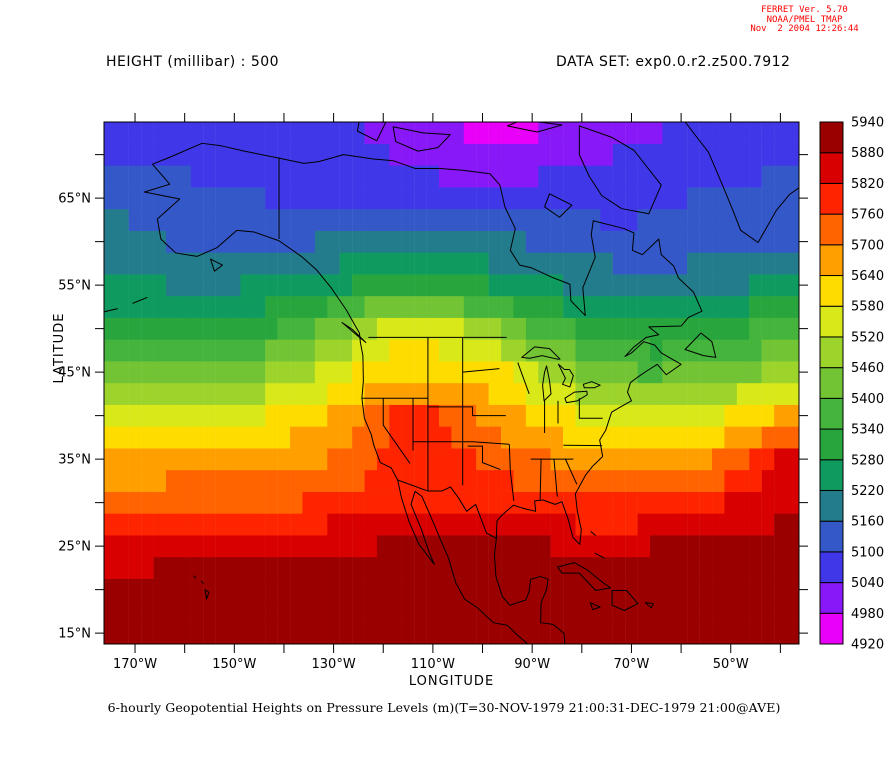 The image size is (887, 765). I want to click on x-tick-label: 110°W, so click(433, 664).